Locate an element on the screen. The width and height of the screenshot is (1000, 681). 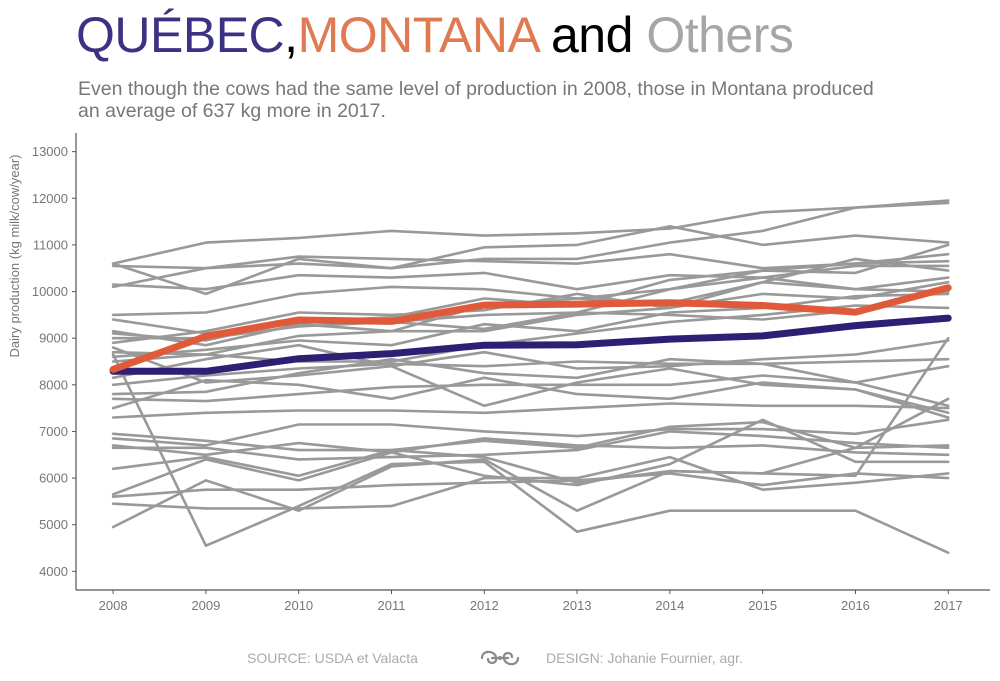
footer-source: SOURCE: USDA et Valacta is located at coordinates (332, 658).